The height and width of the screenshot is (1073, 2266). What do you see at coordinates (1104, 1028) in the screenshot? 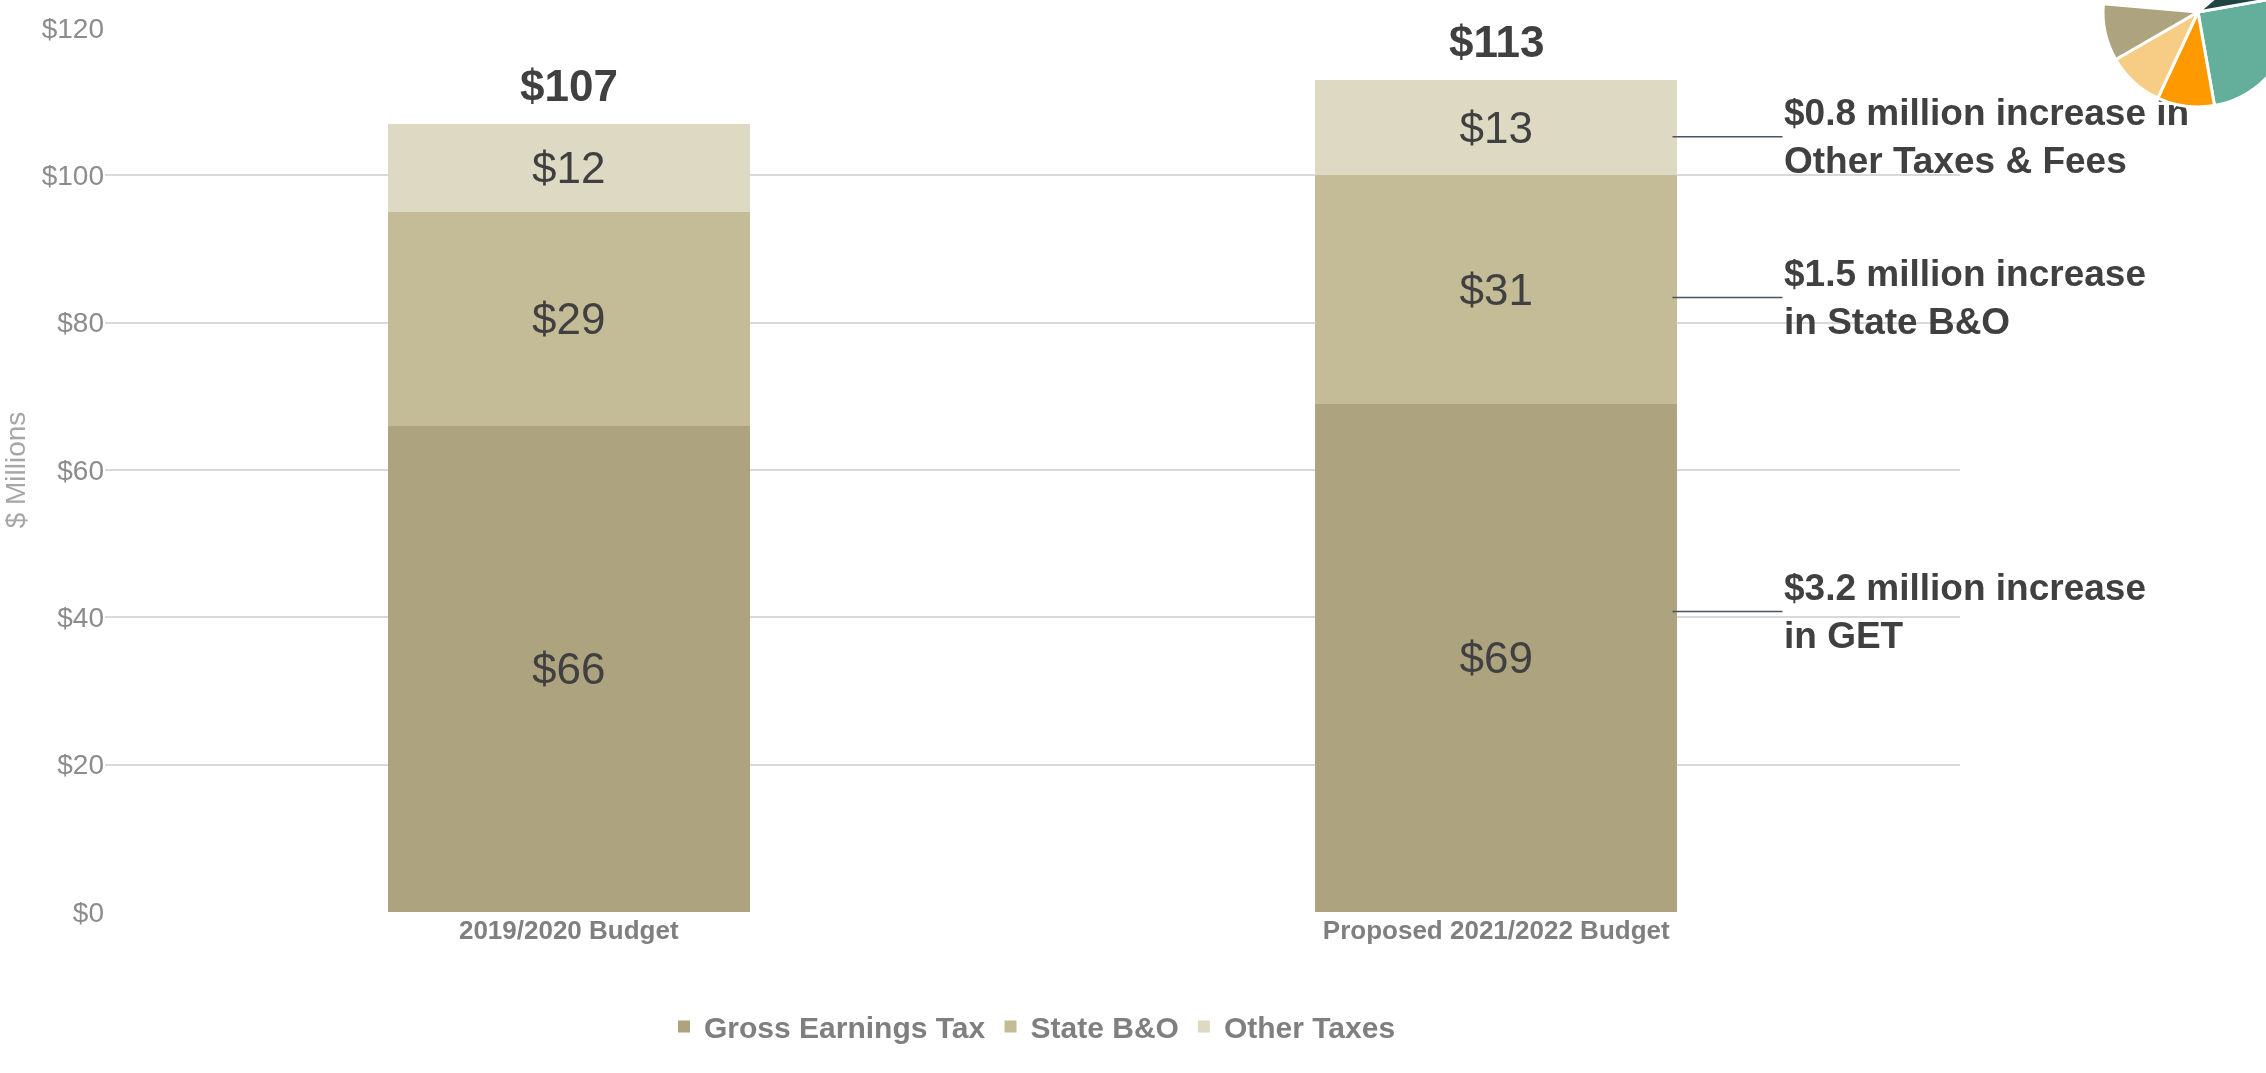
I see `legend-label: State B&O` at bounding box center [1104, 1028].